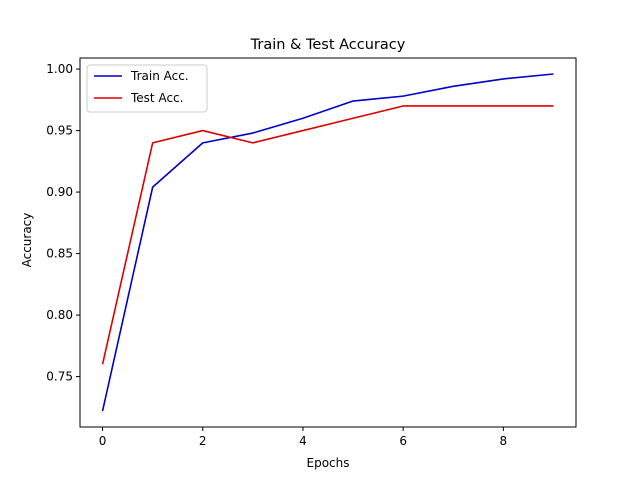  What do you see at coordinates (59, 131) in the screenshot?
I see `y-tick-label: 0.95` at bounding box center [59, 131].